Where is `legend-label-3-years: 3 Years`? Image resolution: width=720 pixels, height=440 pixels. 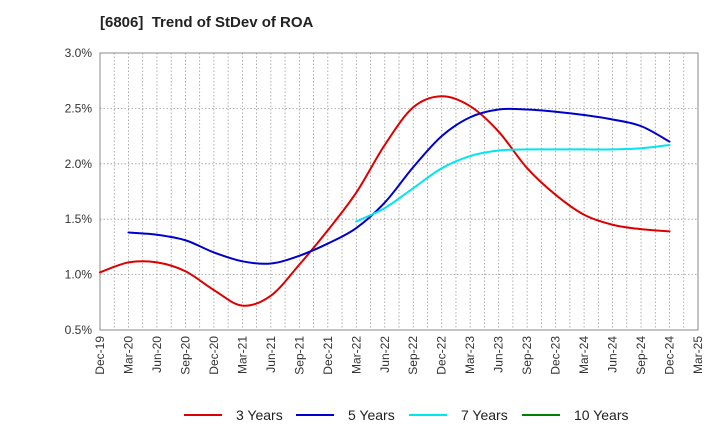 legend-label-3-years: 3 Years is located at coordinates (259, 415).